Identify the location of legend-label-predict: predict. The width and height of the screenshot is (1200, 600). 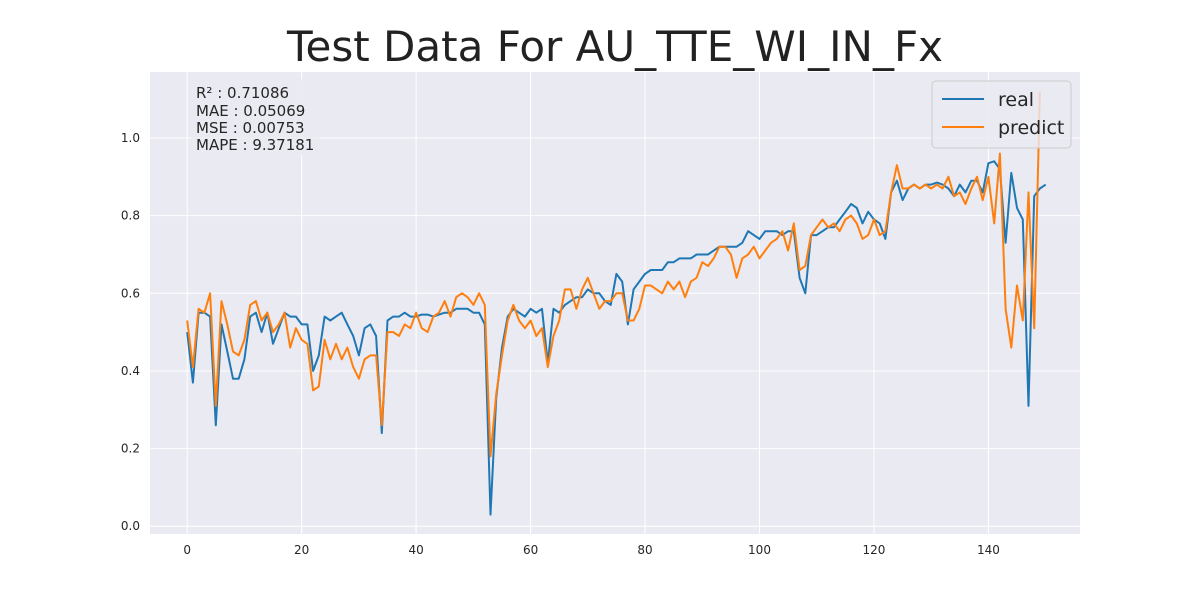
(1031, 128).